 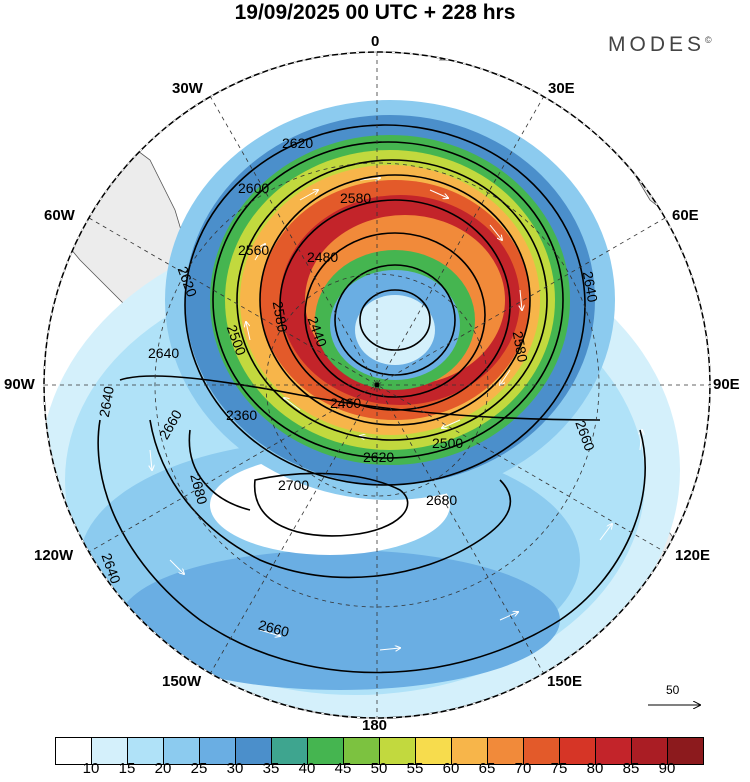 I want to click on contour-label: 2660, so click(x=274, y=629).